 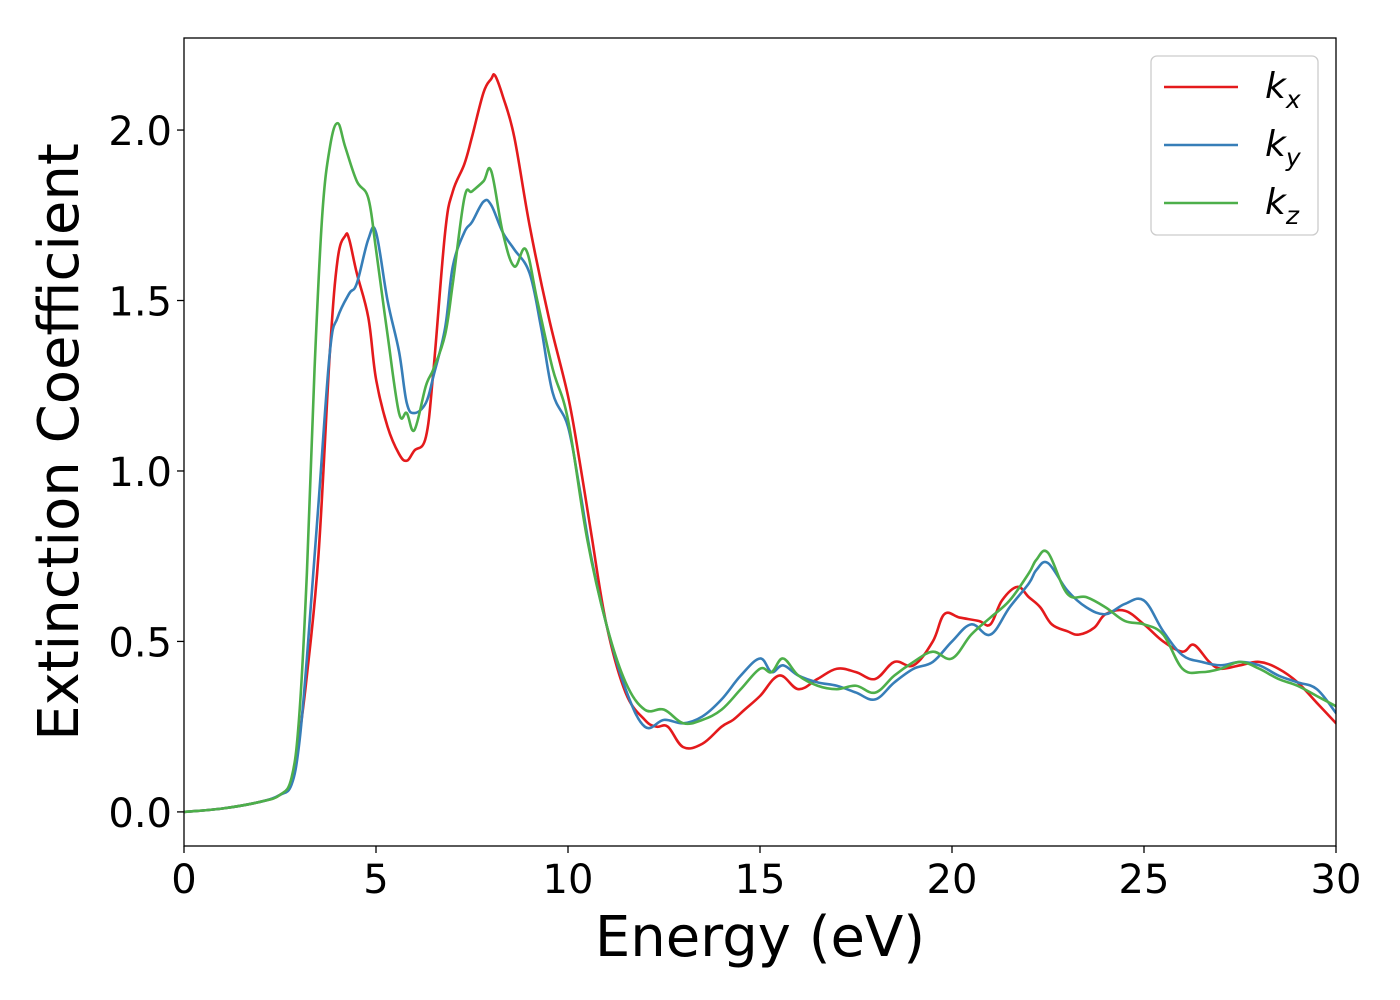 What do you see at coordinates (59, 442) in the screenshot?
I see `y-axis-title: Extinction Coefficient` at bounding box center [59, 442].